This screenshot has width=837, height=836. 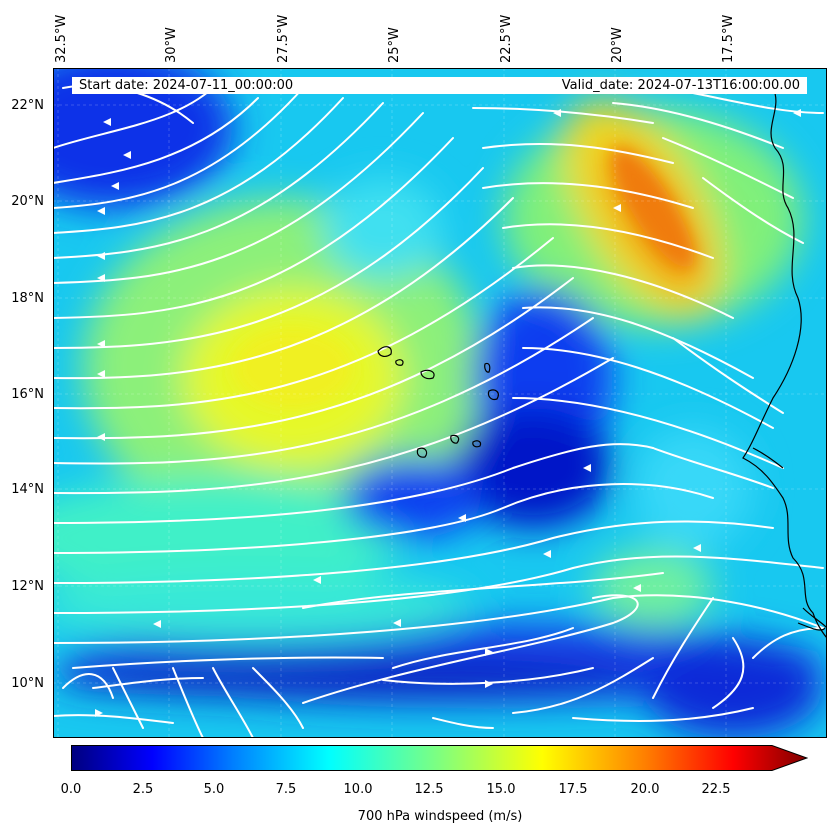 I want to click on cb-tick-4: 10.0, so click(x=358, y=789).